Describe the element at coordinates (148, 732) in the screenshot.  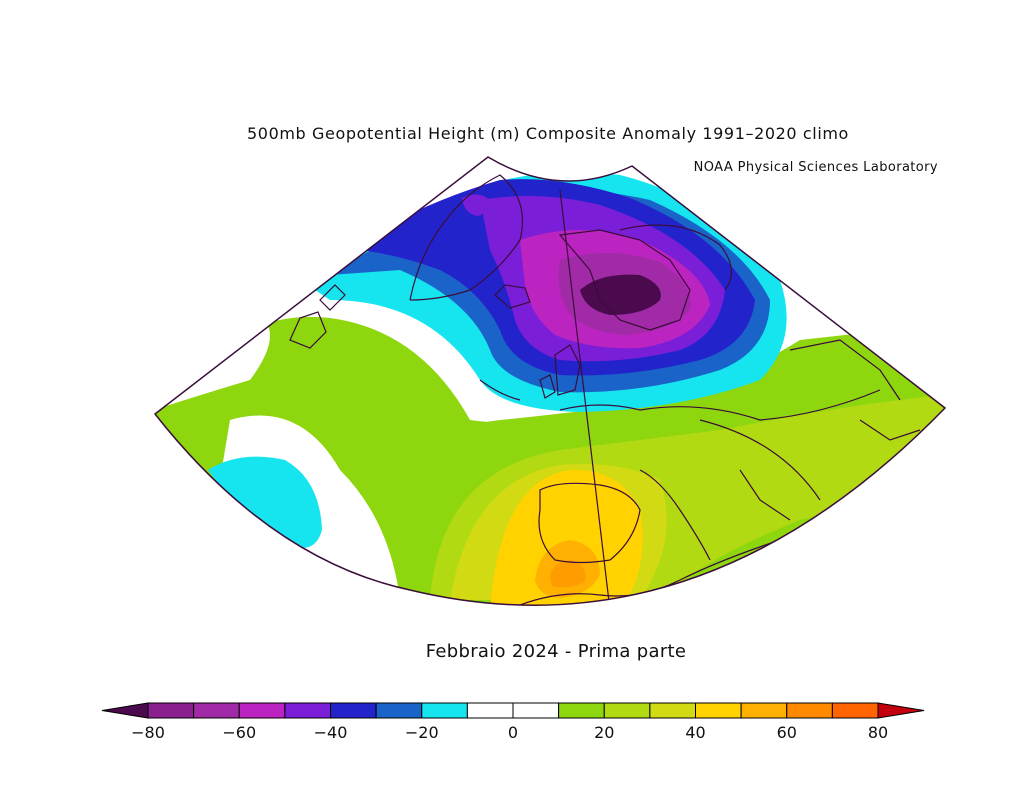
I see `colorbar-tick-label: −80` at that location.